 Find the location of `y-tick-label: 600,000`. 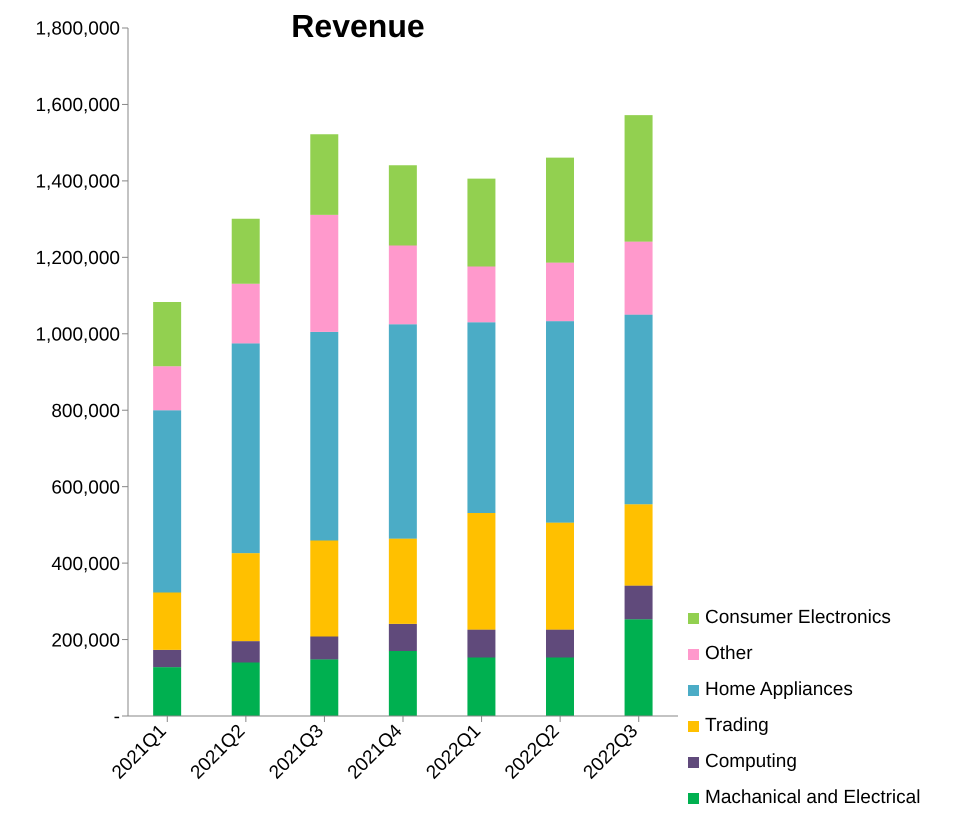

y-tick-label: 600,000 is located at coordinates (85, 487).